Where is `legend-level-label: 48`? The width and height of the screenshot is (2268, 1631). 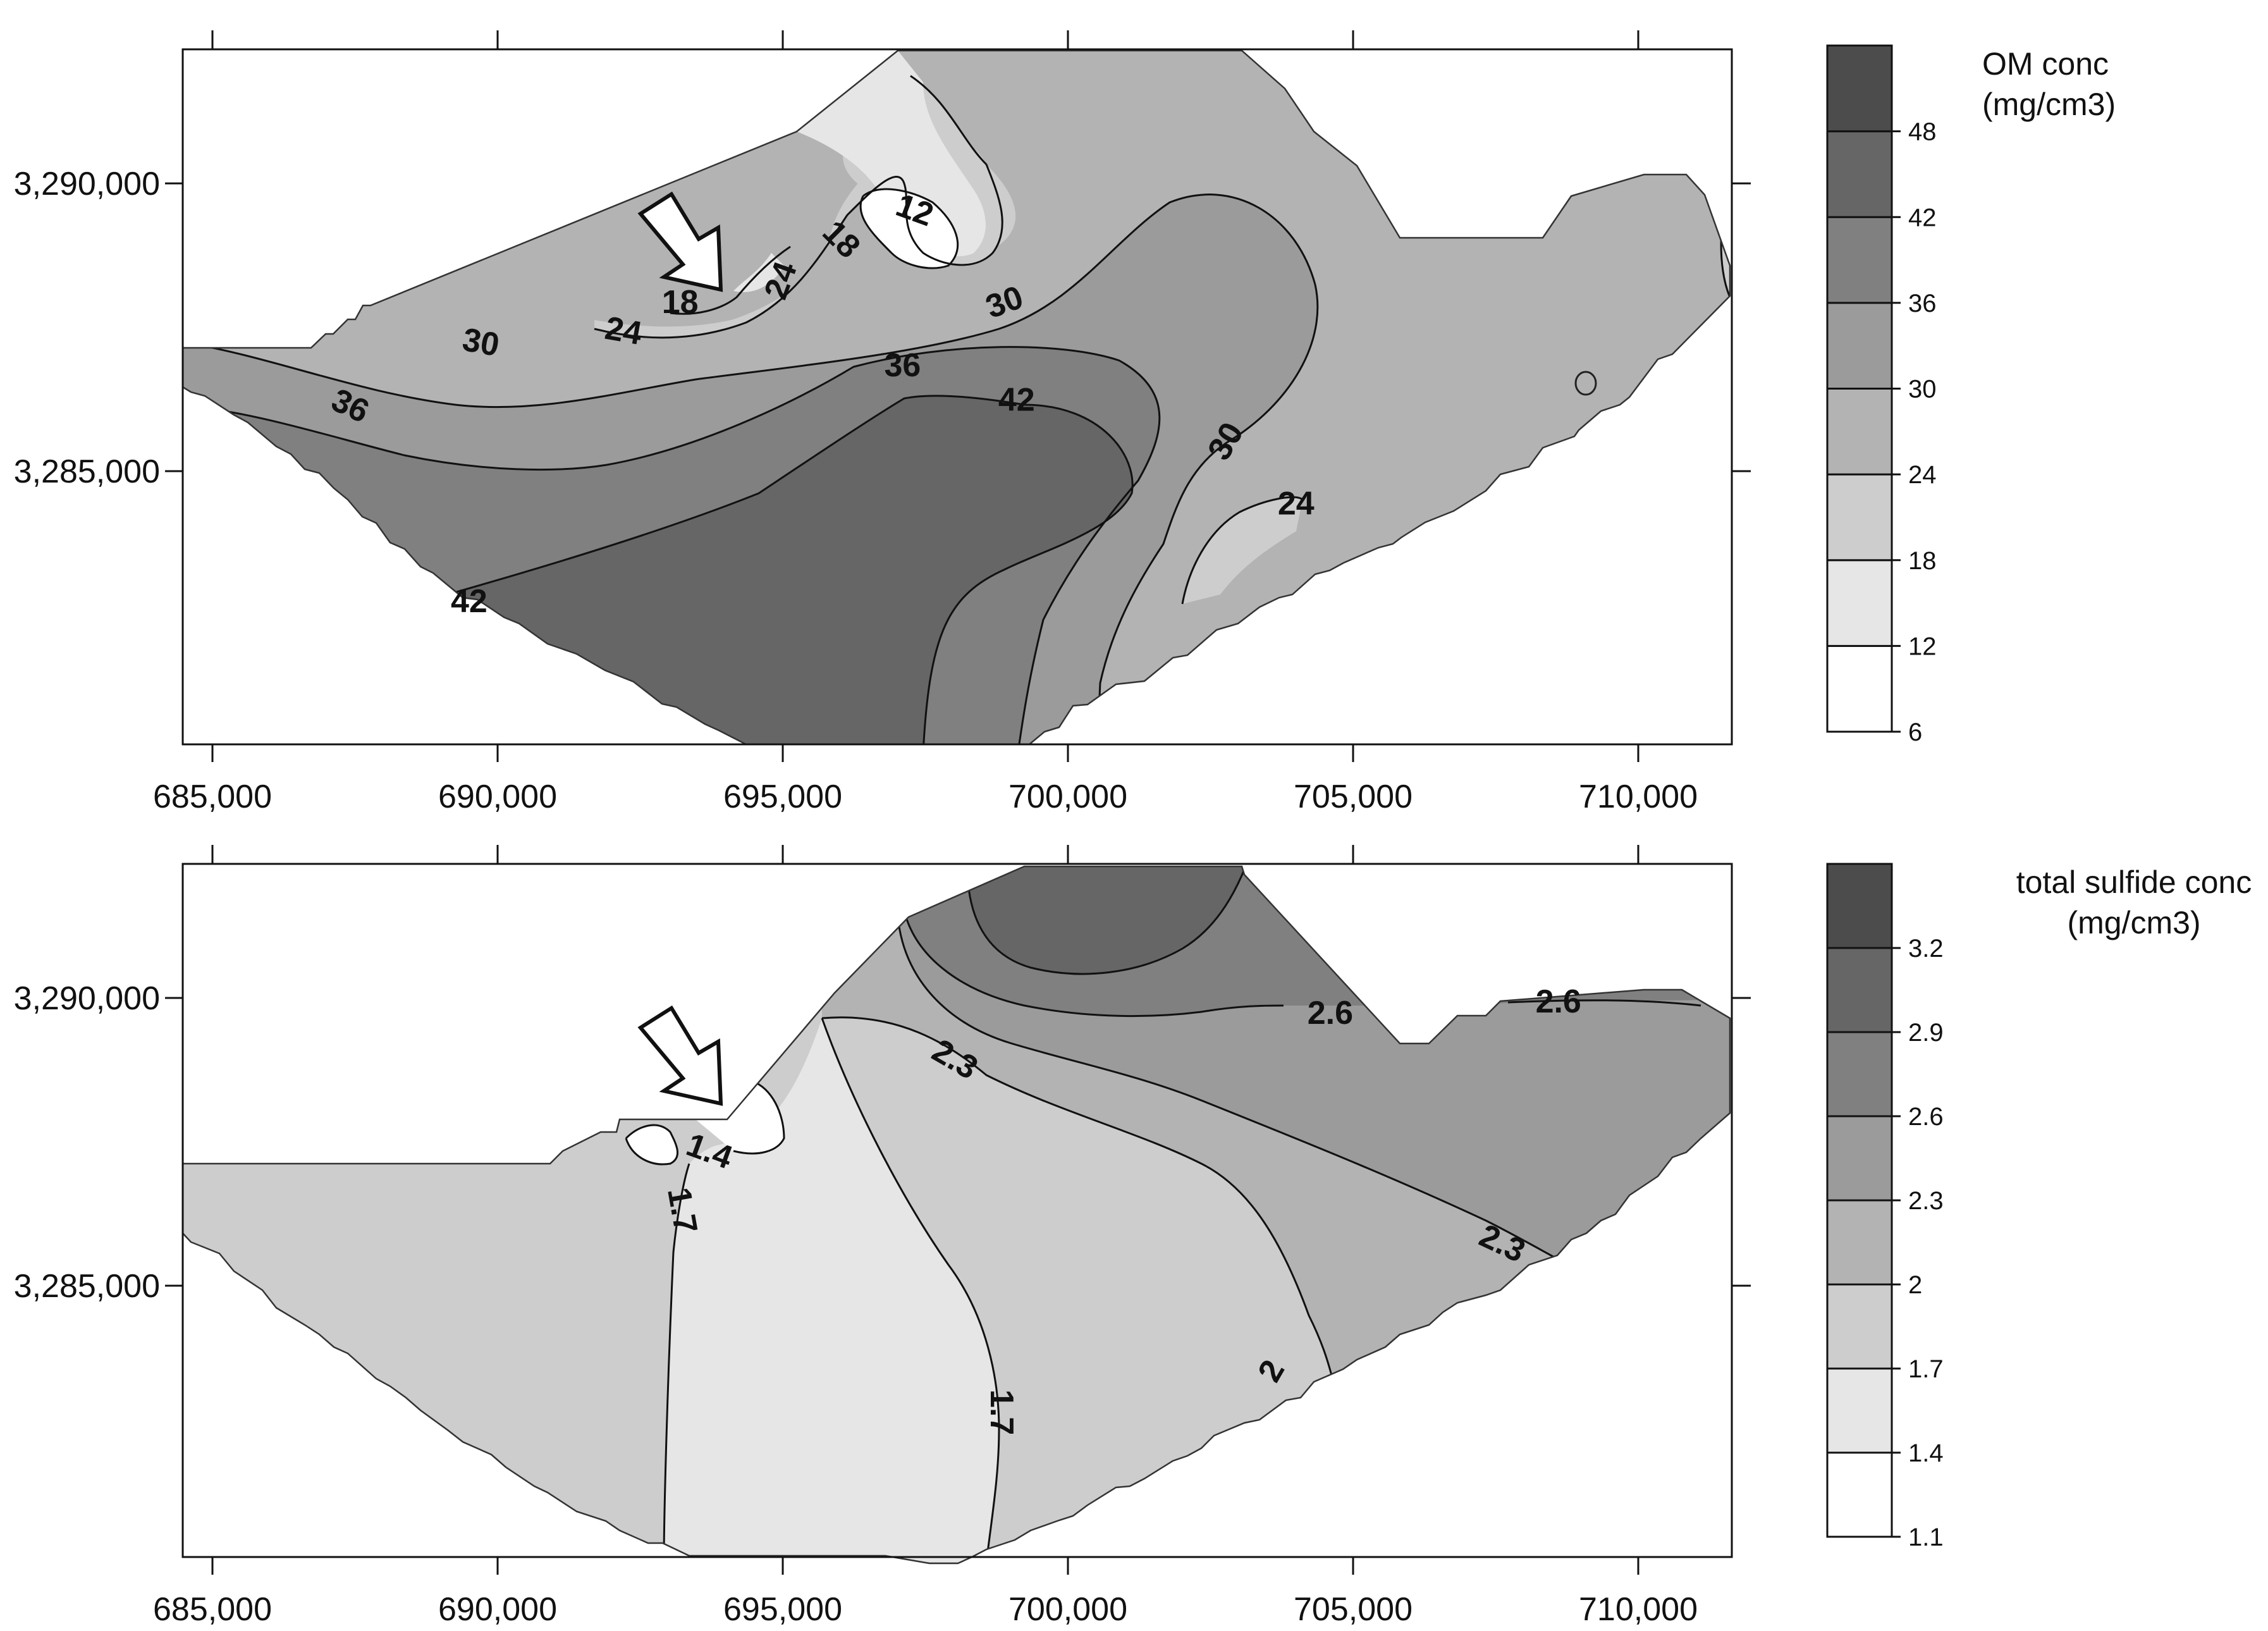
legend-level-label: 48 is located at coordinates (1923, 132).